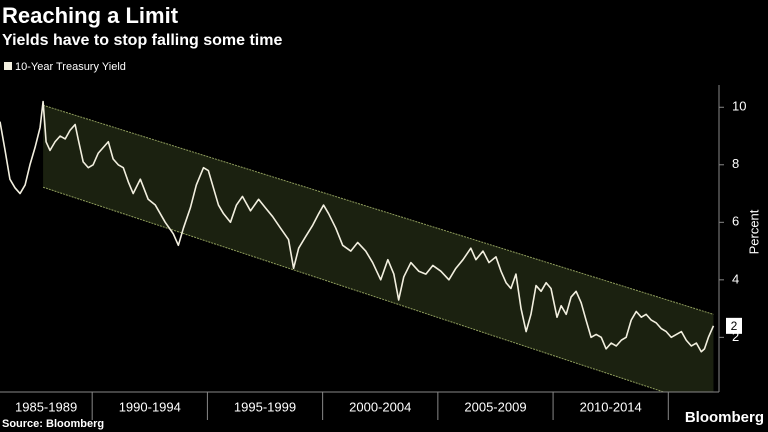 The width and height of the screenshot is (768, 432). What do you see at coordinates (150, 406) in the screenshot?
I see `x-tick-label: 1990-1994` at bounding box center [150, 406].